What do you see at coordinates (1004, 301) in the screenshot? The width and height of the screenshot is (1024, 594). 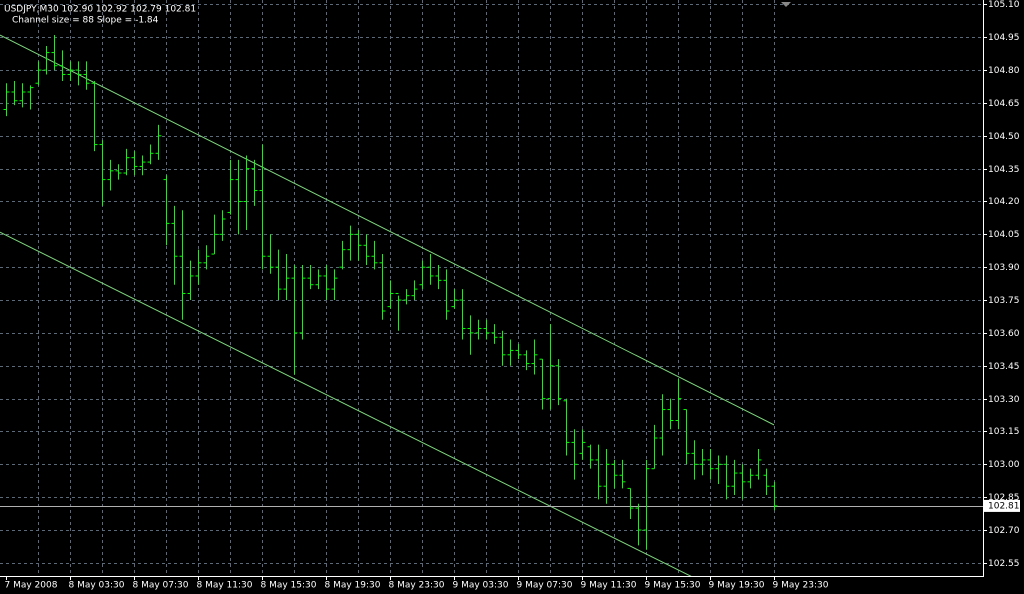 I see `y-tick-label: 103.75` at bounding box center [1004, 301].